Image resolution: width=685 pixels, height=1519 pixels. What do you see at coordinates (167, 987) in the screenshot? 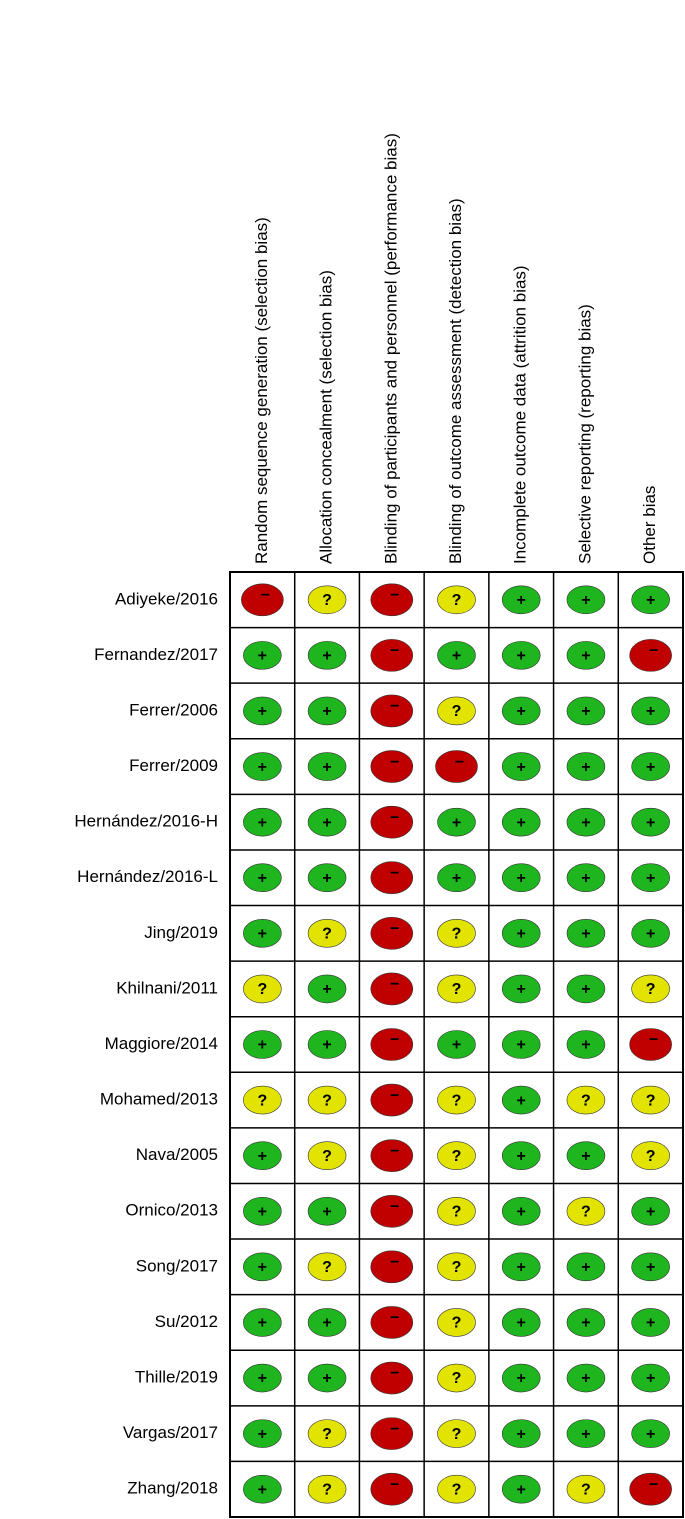
I see `study-label: Khilnani/2011` at bounding box center [167, 987].